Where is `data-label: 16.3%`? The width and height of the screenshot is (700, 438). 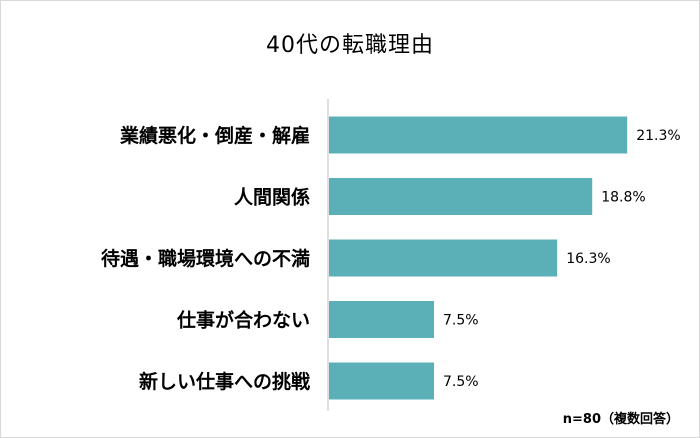
data-label: 16.3% is located at coordinates (588, 259).